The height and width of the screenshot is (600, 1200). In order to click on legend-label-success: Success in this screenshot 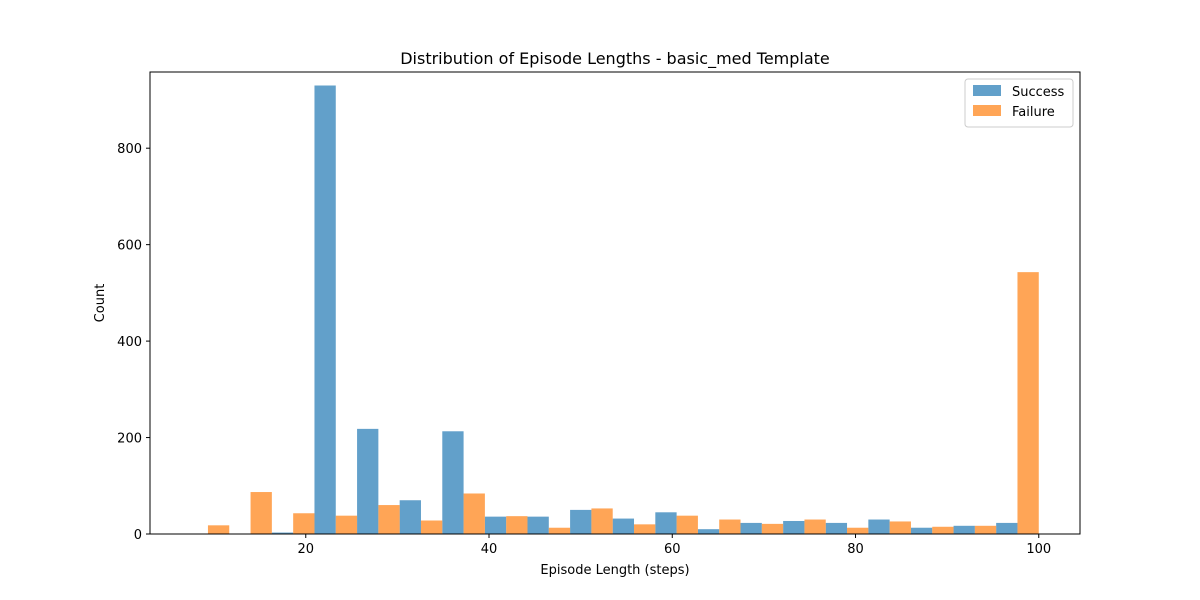, I will do `click(1038, 92)`.